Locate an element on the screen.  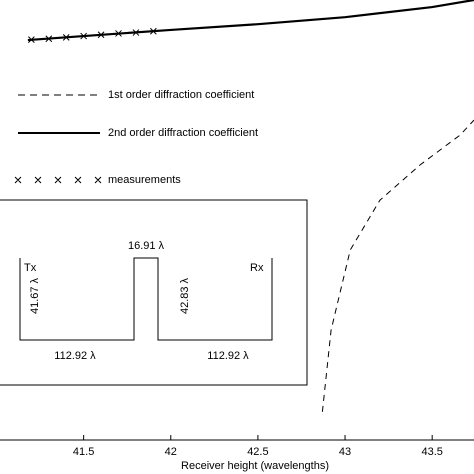
annotation: 16.91 λ is located at coordinates (146, 246).